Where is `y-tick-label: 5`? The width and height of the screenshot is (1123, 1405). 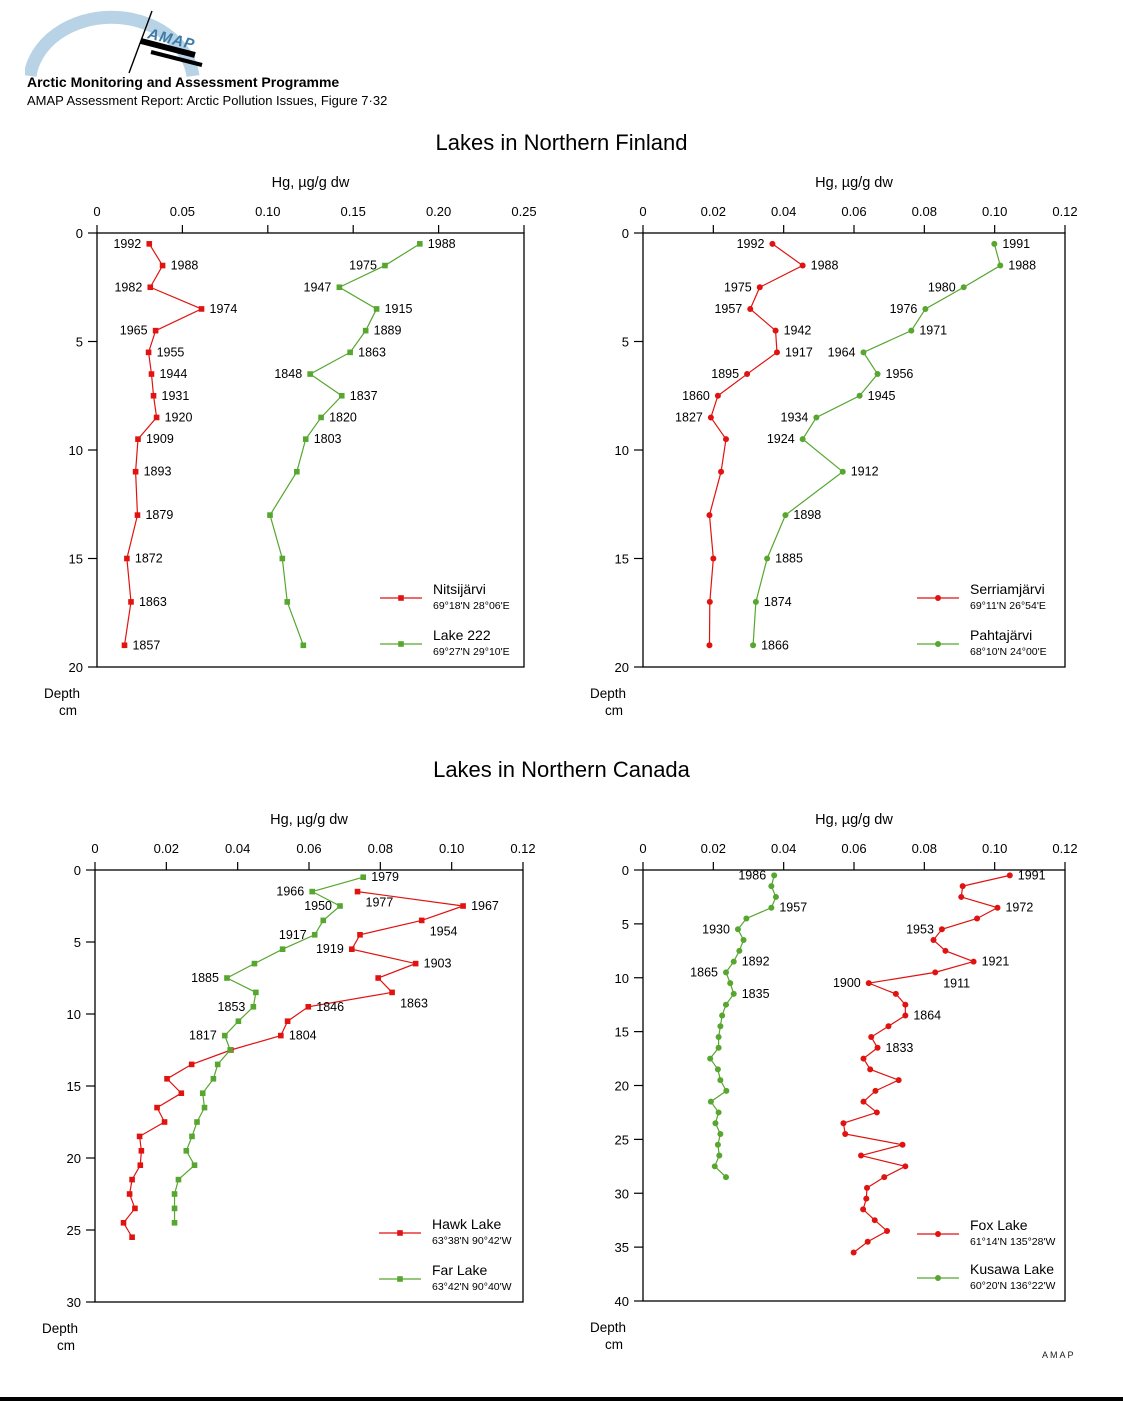
y-tick-label: 5 is located at coordinates (625, 924).